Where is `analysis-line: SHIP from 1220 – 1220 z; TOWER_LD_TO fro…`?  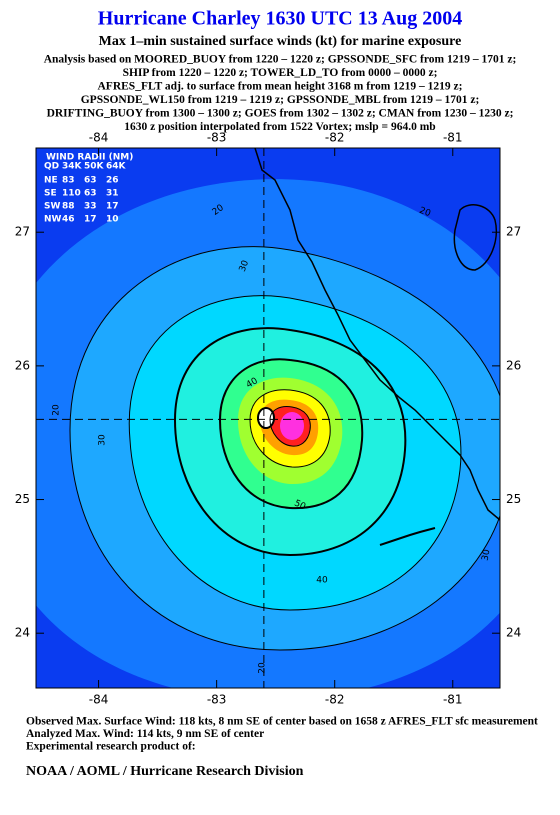 analysis-line: SHIP from 1220 – 1220 z; TOWER_LD_TO fro… is located at coordinates (280, 73).